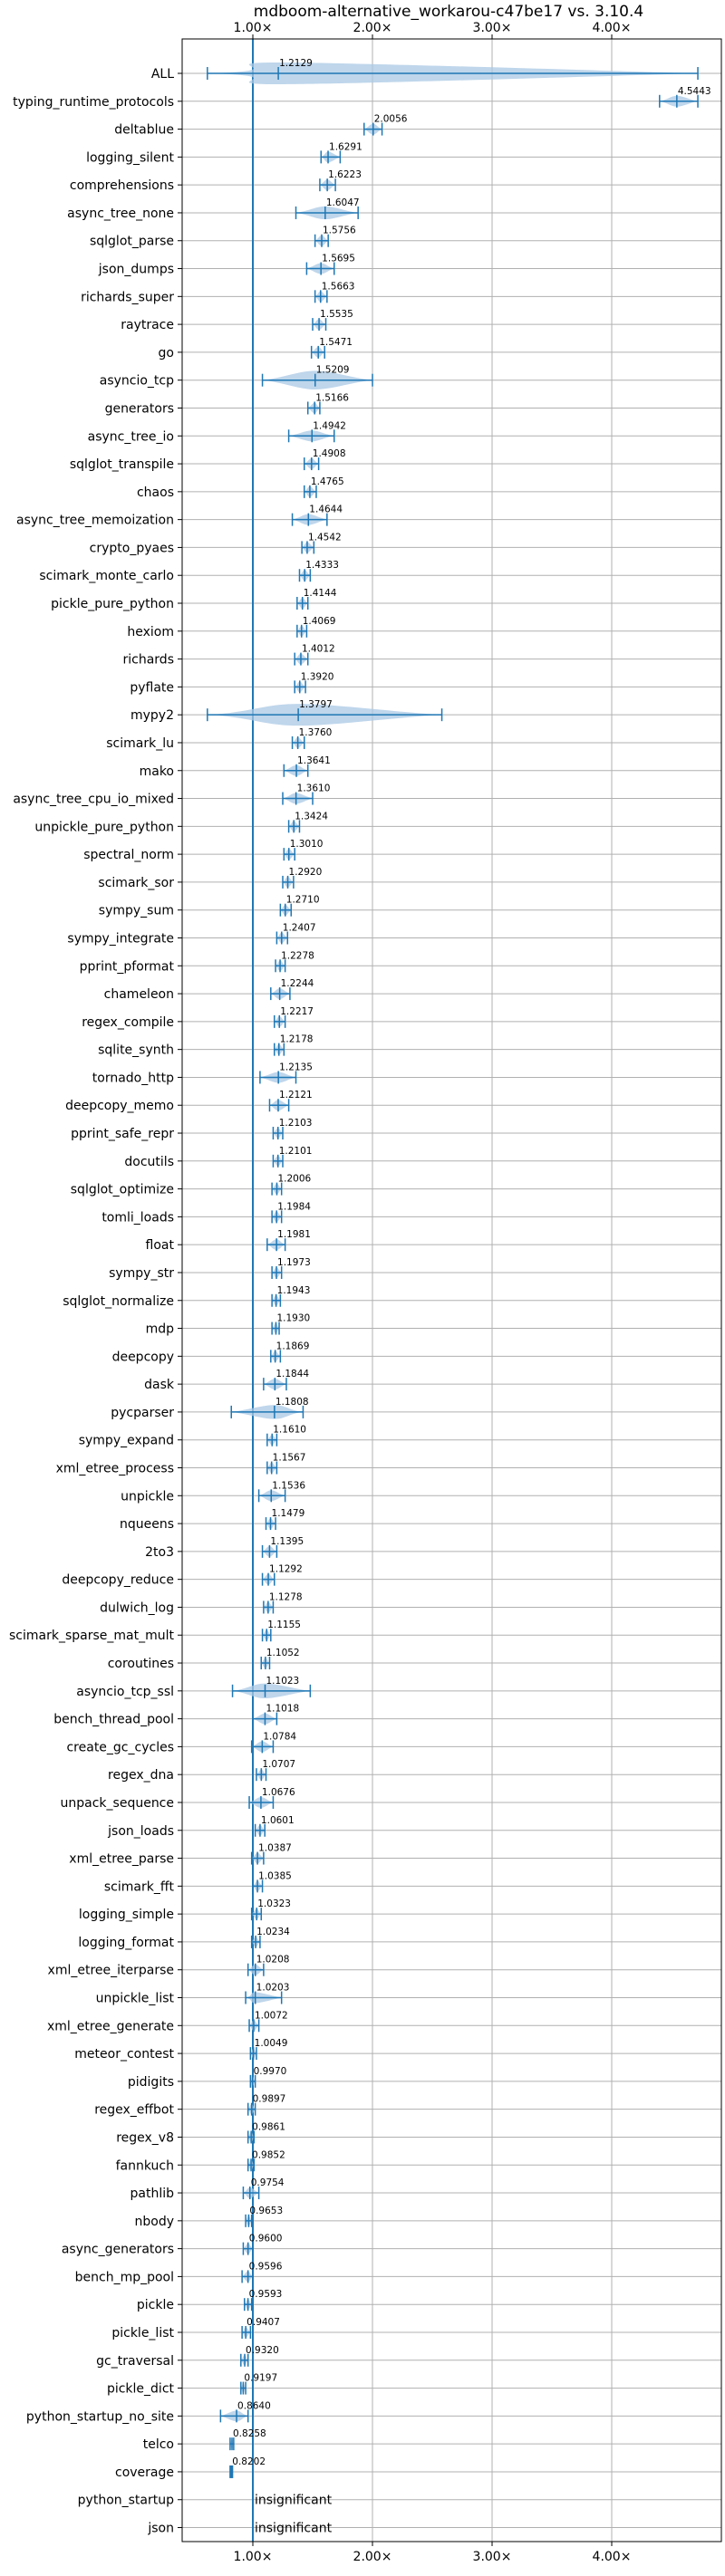  What do you see at coordinates (314, 760) in the screenshot?
I see `value-label: 1.3641` at bounding box center [314, 760].